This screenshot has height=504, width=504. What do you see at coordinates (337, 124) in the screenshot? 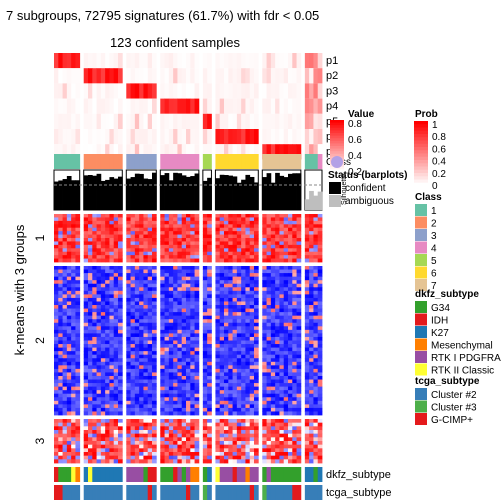
I see `value-legend-gradient-step` at bounding box center [337, 124].